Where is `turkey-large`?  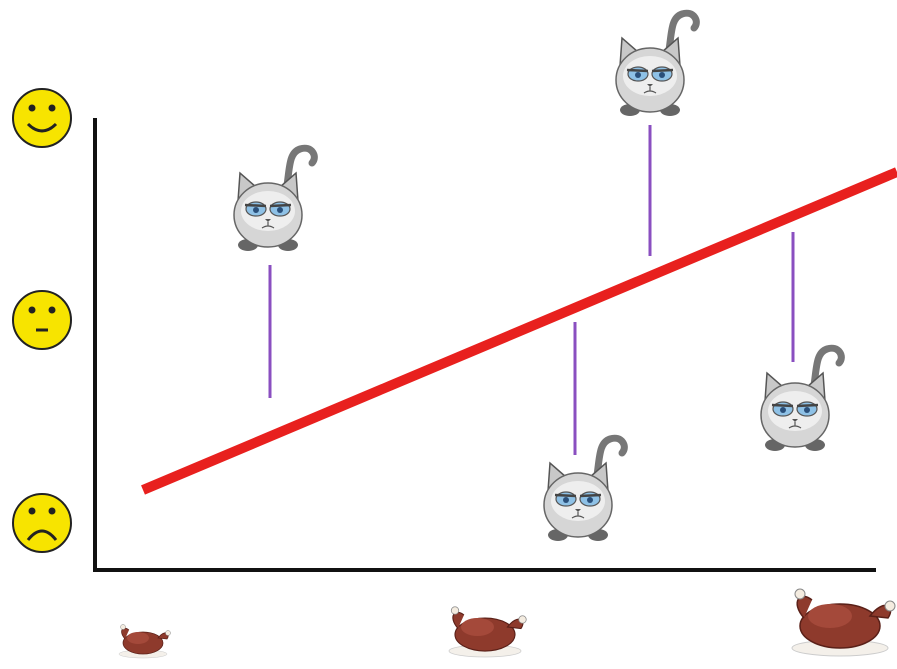
turkey-large is located at coordinates (843, 622).